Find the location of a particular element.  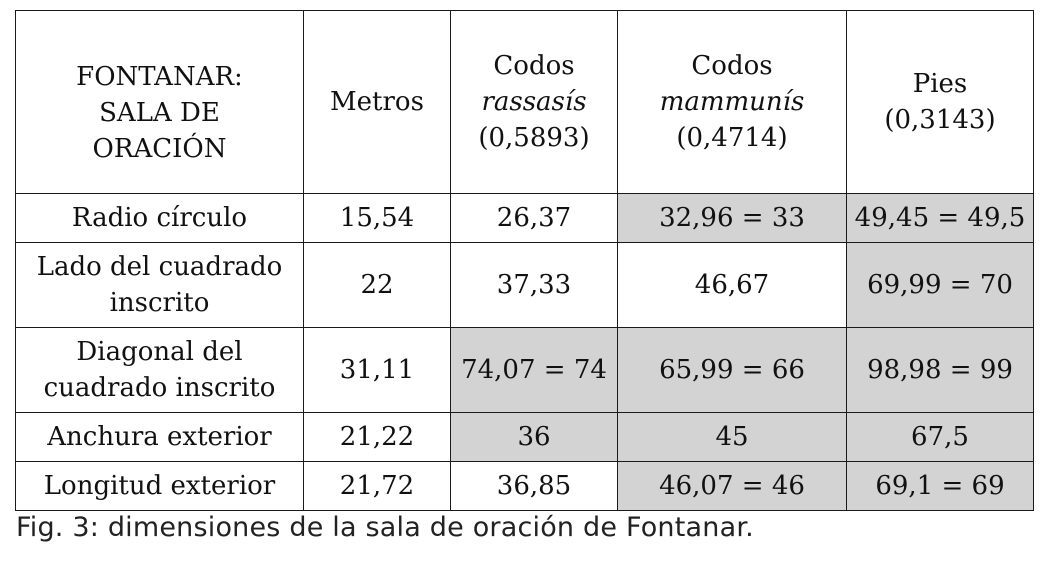

table-cell-highlighted: 67,5 is located at coordinates (940, 437).